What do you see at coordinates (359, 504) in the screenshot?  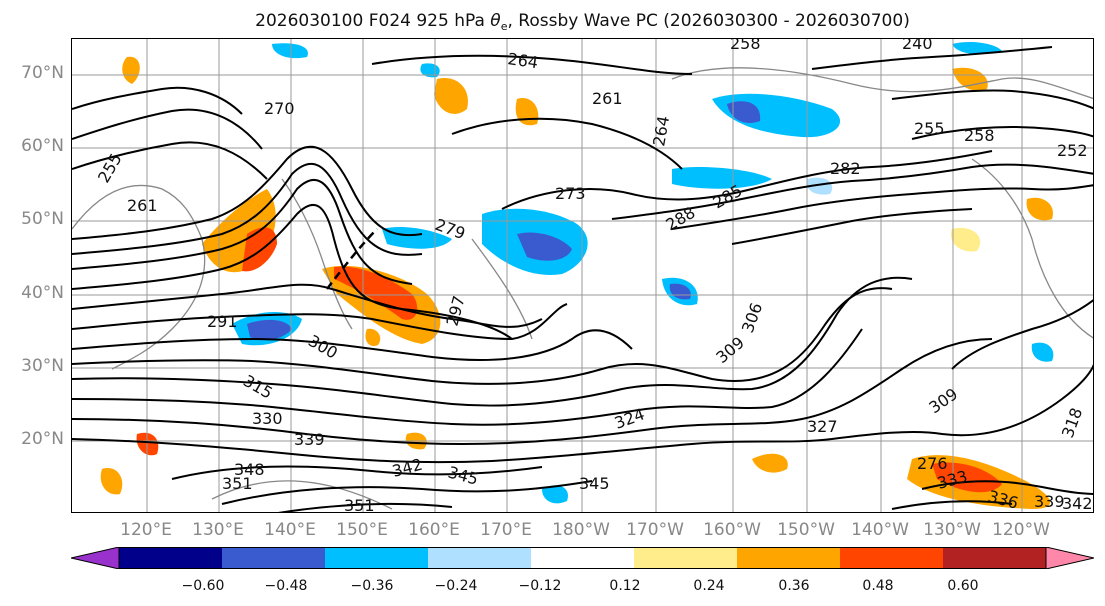 I see `contour-label: 351` at bounding box center [359, 504].